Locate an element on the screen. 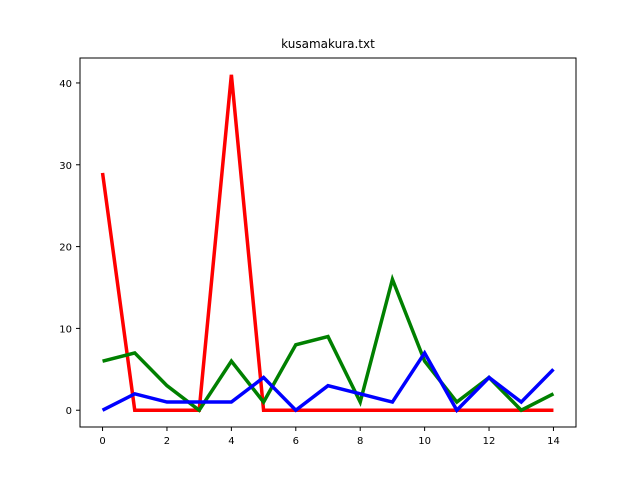  y-tick-label: 20 is located at coordinates (65, 248).